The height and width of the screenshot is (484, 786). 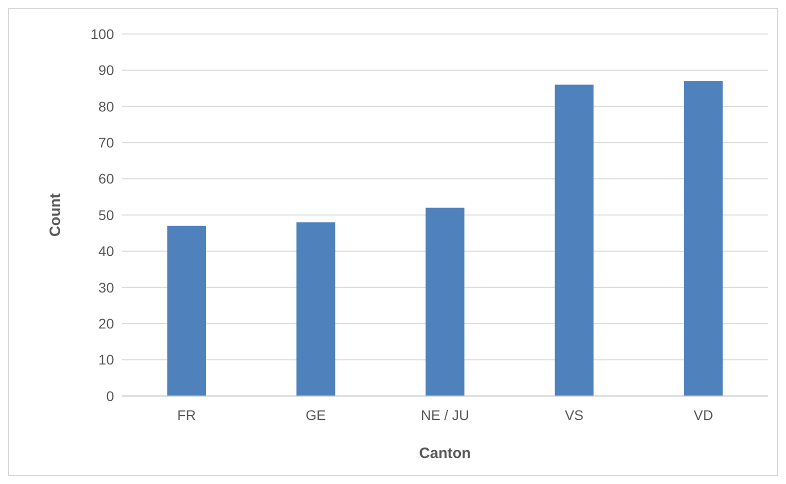 I want to click on y-tick-label: 70, so click(x=106, y=142).